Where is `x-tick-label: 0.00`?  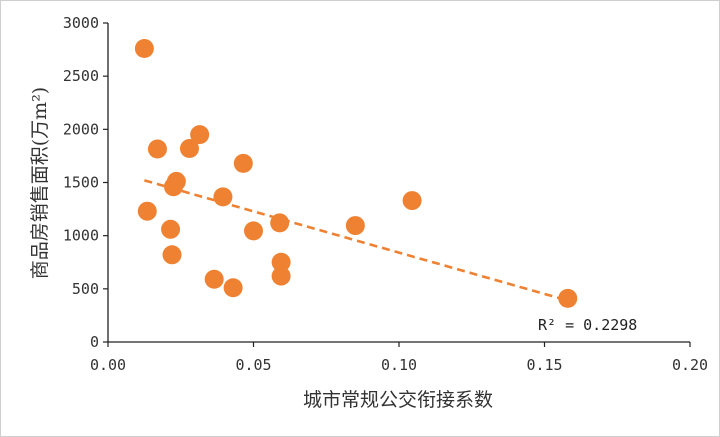 x-tick-label: 0.00 is located at coordinates (108, 365).